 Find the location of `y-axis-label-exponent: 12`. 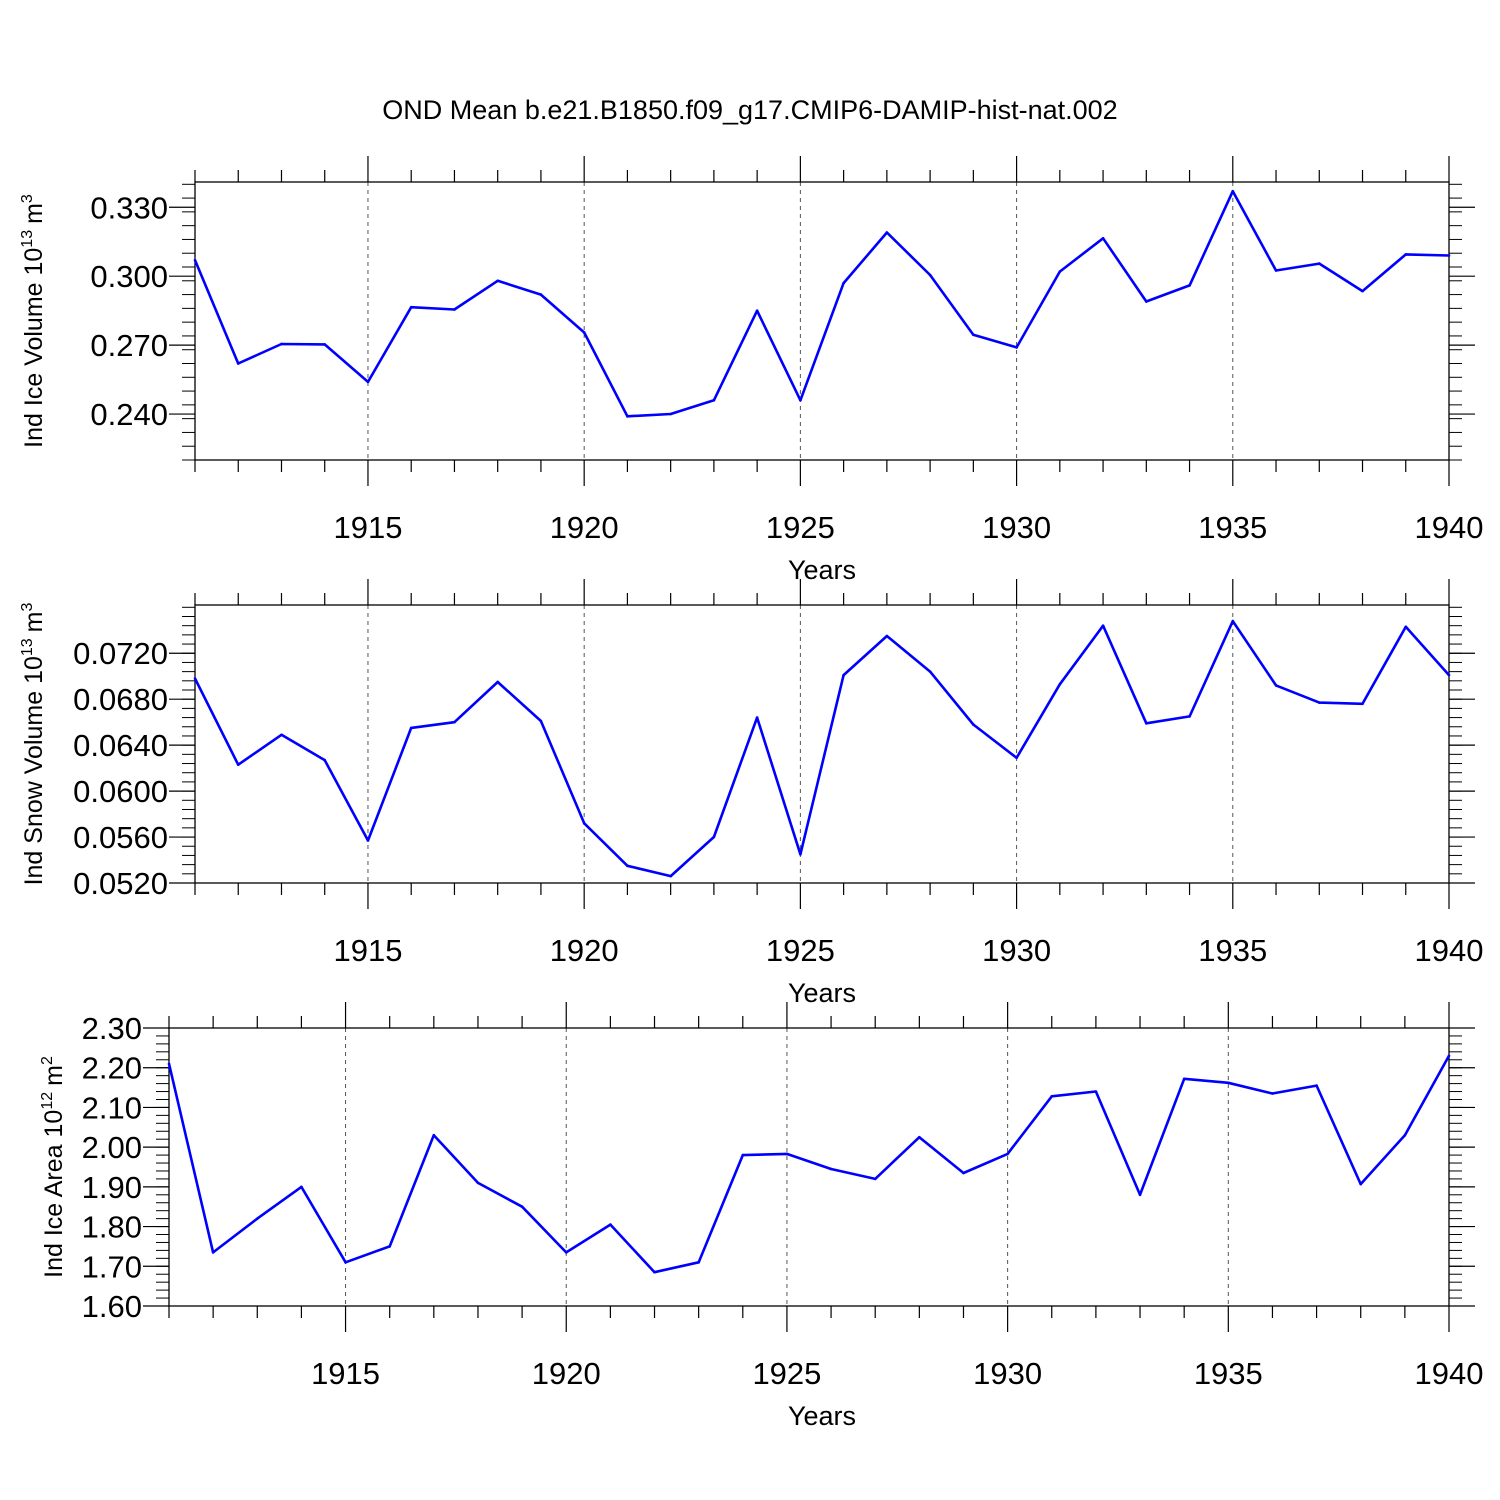

y-axis-label-exponent: 12 is located at coordinates (47, 1101).